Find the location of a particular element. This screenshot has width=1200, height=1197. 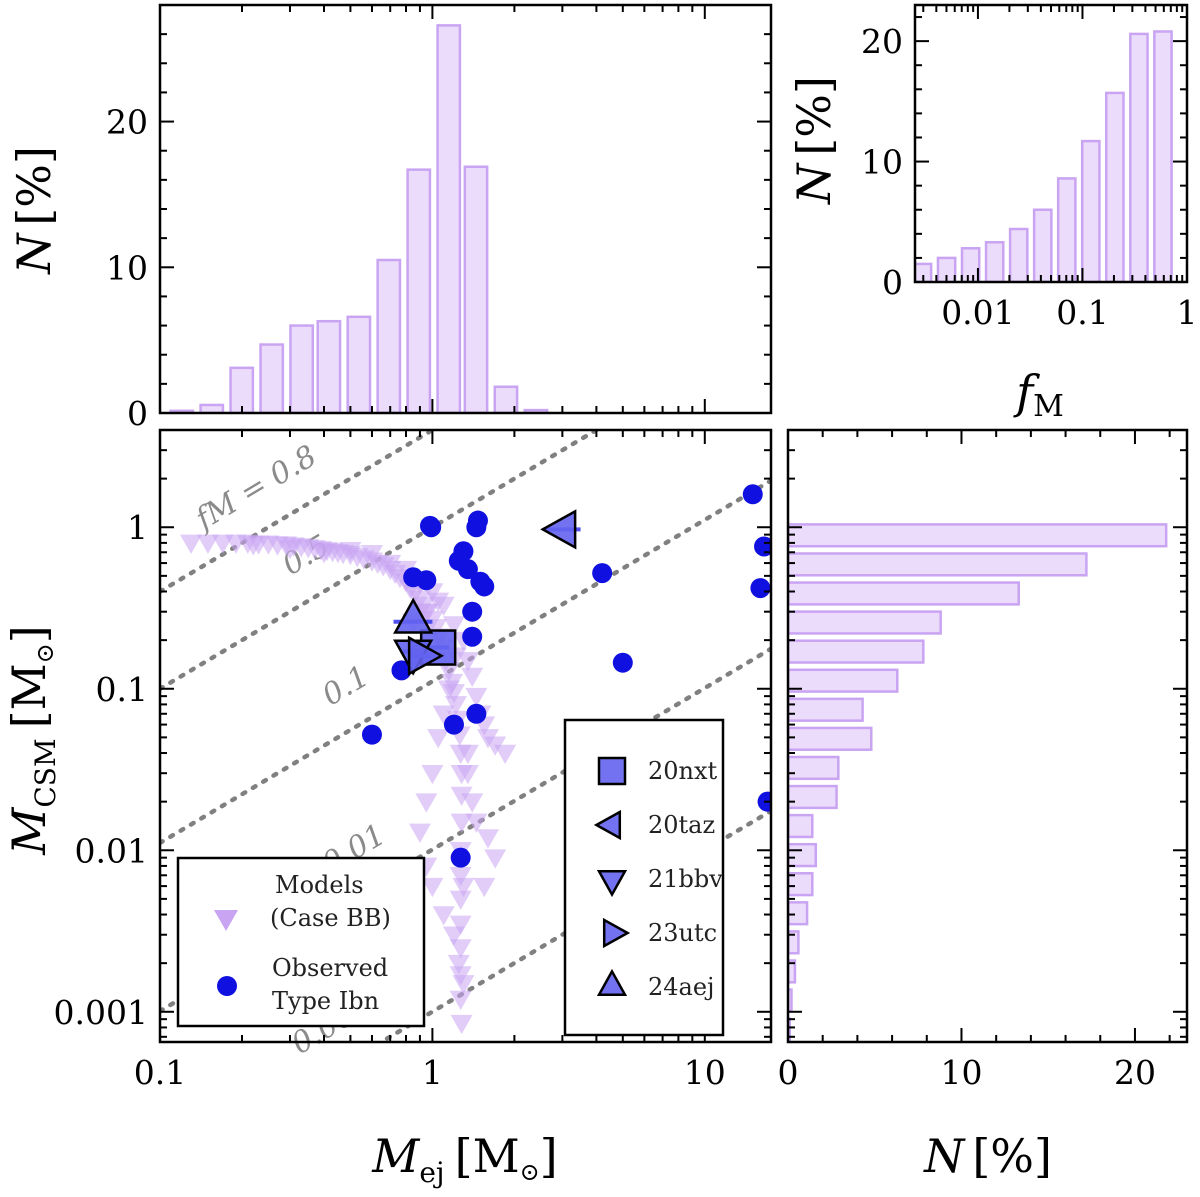

right-hist-x-tick-label: 20 is located at coordinates (1135, 1072).